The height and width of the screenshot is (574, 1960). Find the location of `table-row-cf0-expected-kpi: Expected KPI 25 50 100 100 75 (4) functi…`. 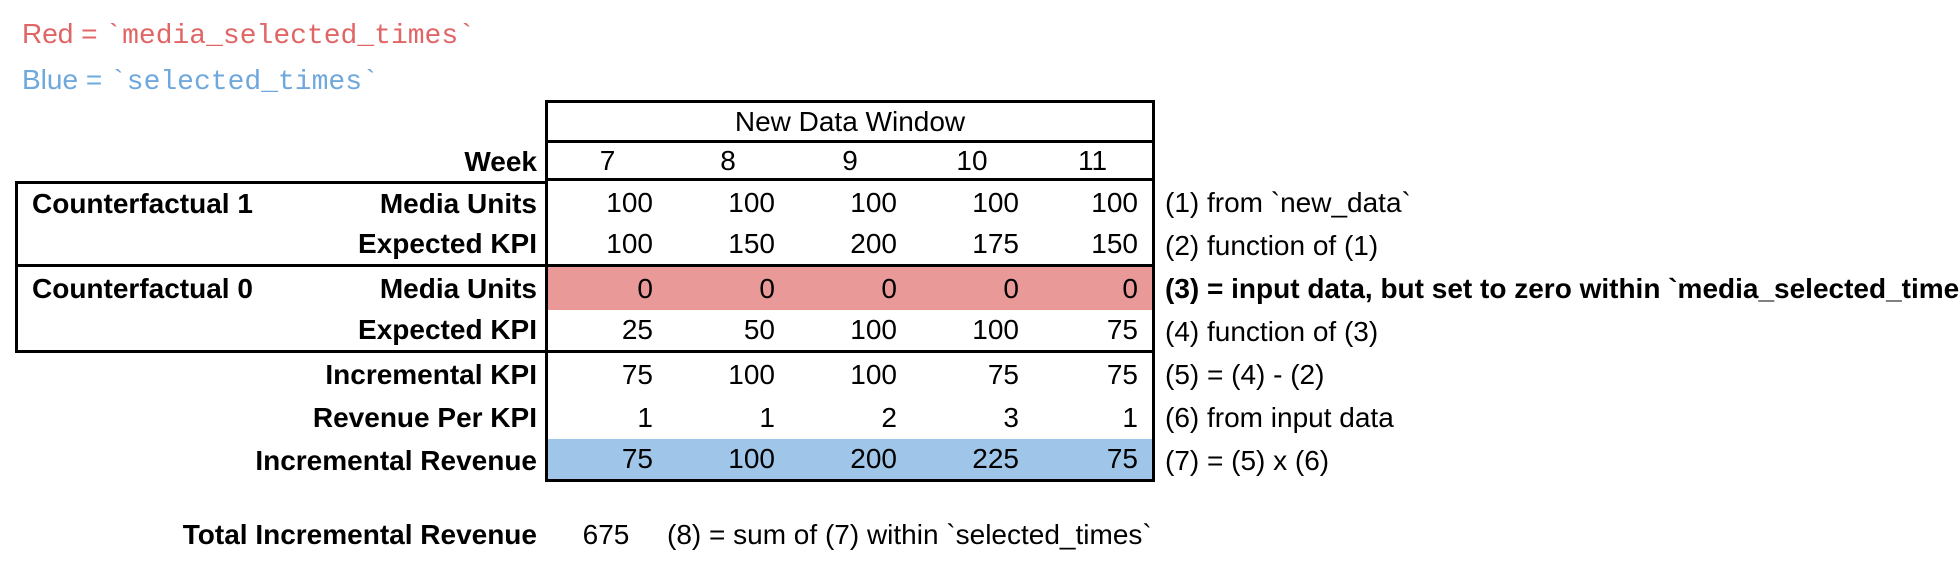

table-row-cf0-expected-kpi: Expected KPI 25 50 100 100 75 (4) functi… is located at coordinates (980, 331).